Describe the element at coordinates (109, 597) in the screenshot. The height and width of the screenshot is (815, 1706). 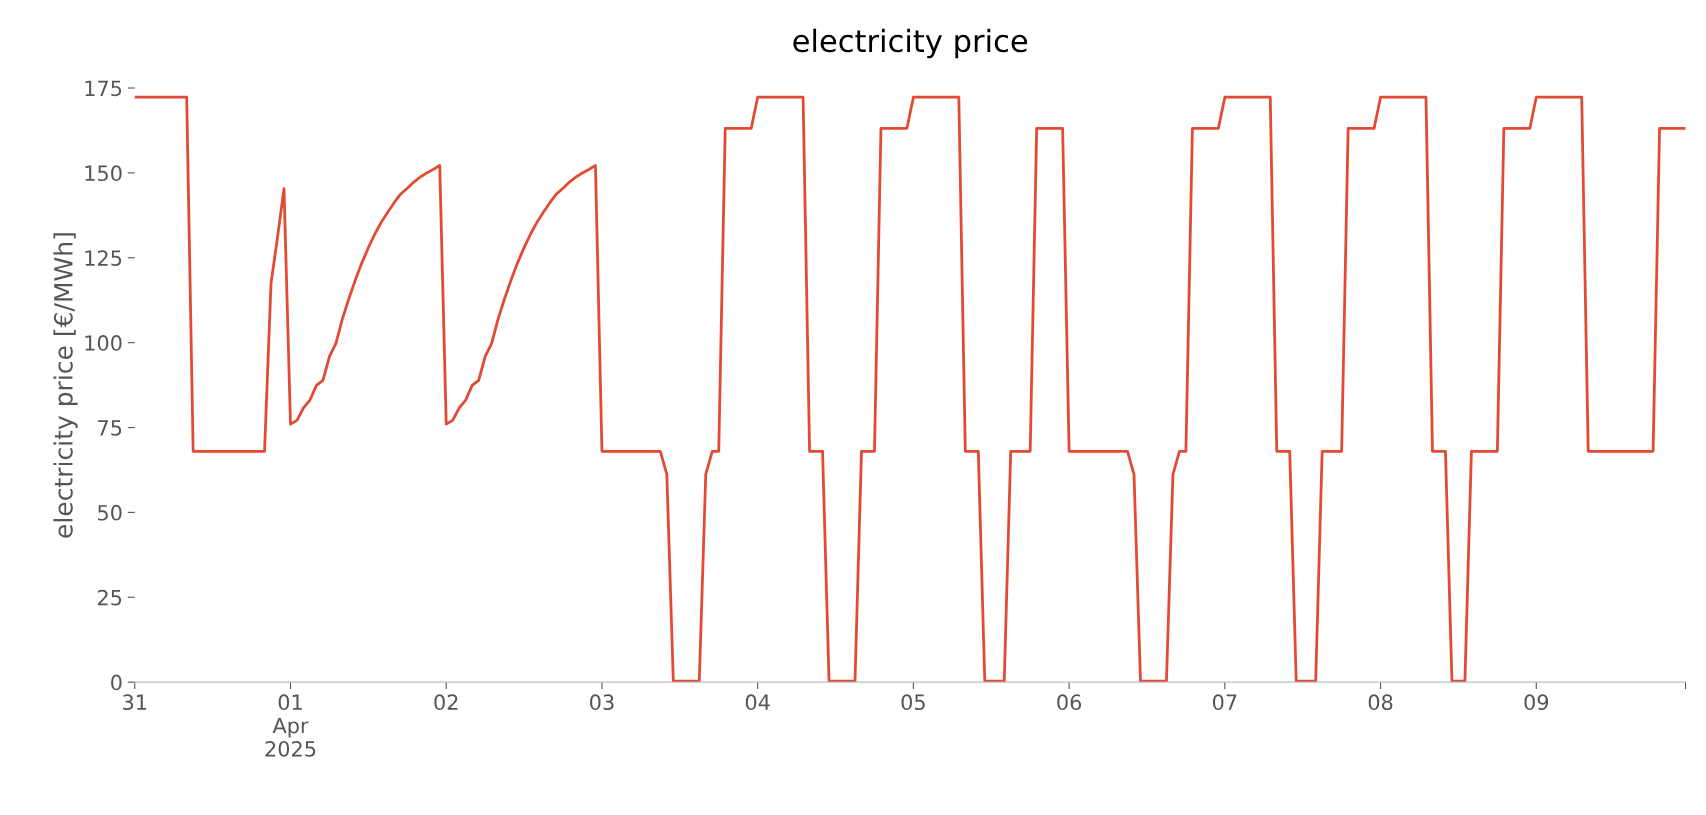
I see `y-tick-label: 25` at that location.